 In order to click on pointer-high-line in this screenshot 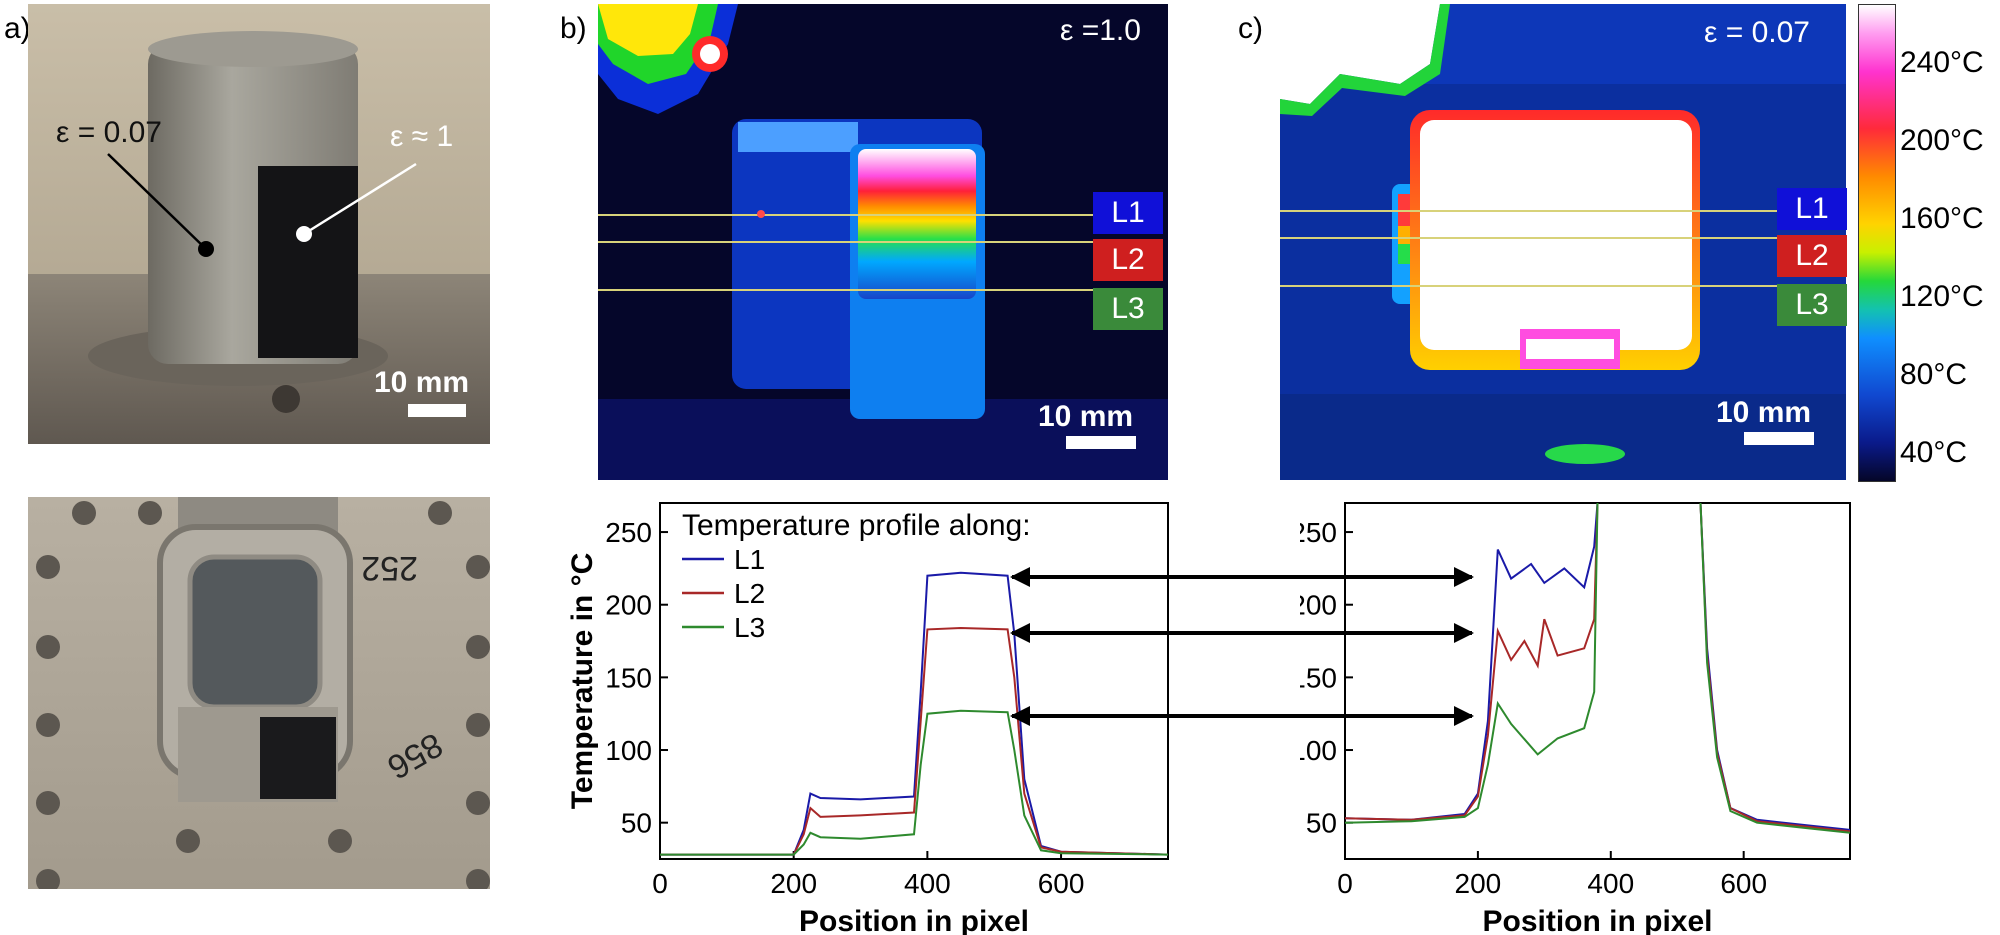, I will do `click(360, 199)`.